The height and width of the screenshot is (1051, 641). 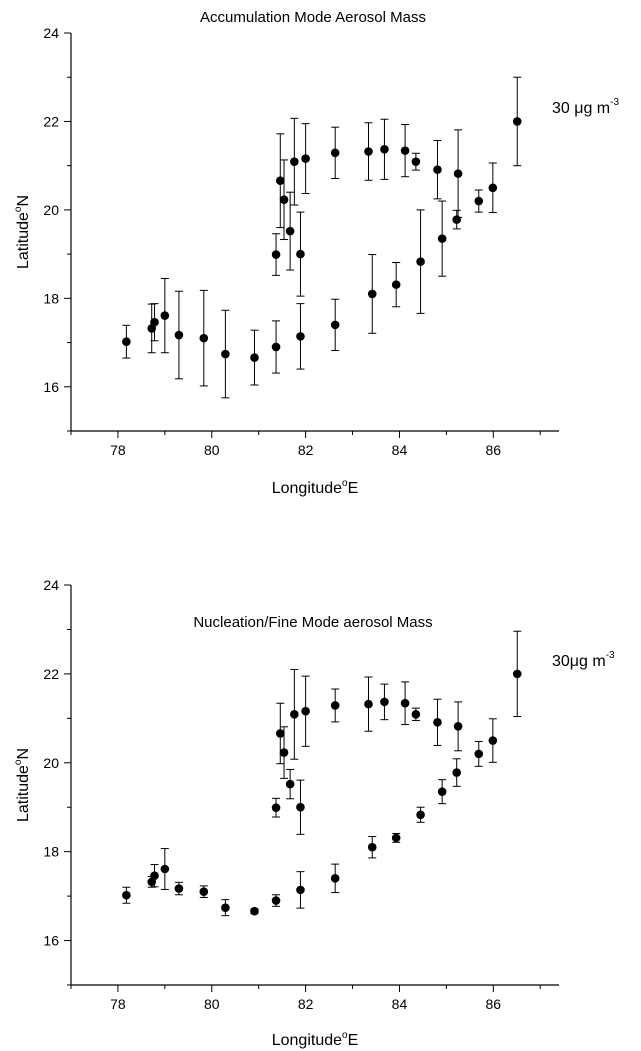 I want to click on y-axis-title: LatitudeoN, so click(x=22, y=232).